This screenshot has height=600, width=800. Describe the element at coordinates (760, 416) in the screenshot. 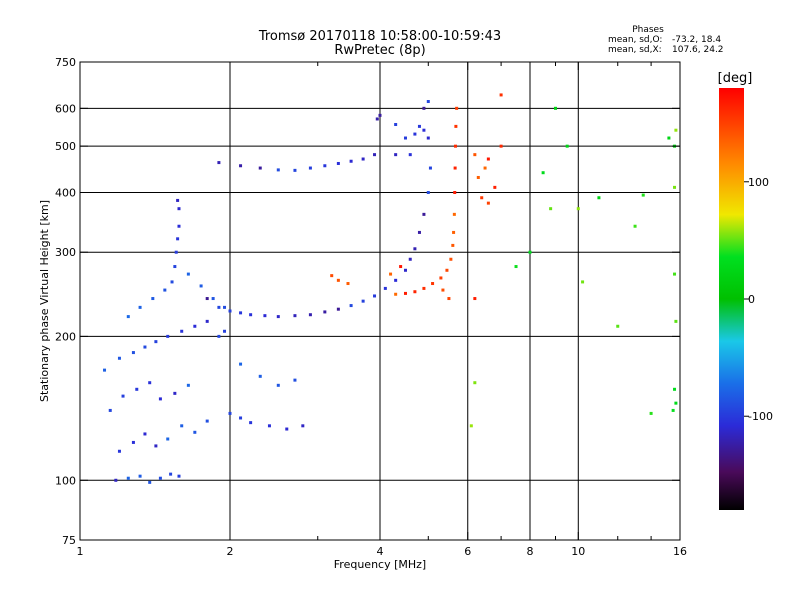

I see `colorbar-tick-label: -100` at that location.